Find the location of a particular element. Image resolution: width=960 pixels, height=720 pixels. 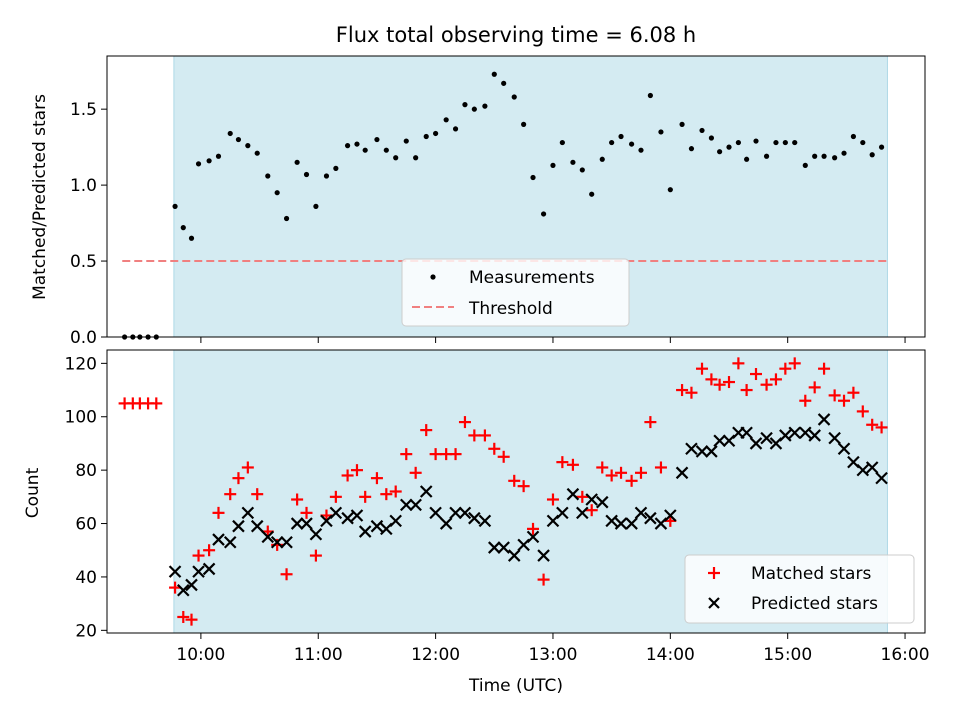

bottom-y-ticks: 20 40 60 80 100 120 is located at coordinates (86, 497).